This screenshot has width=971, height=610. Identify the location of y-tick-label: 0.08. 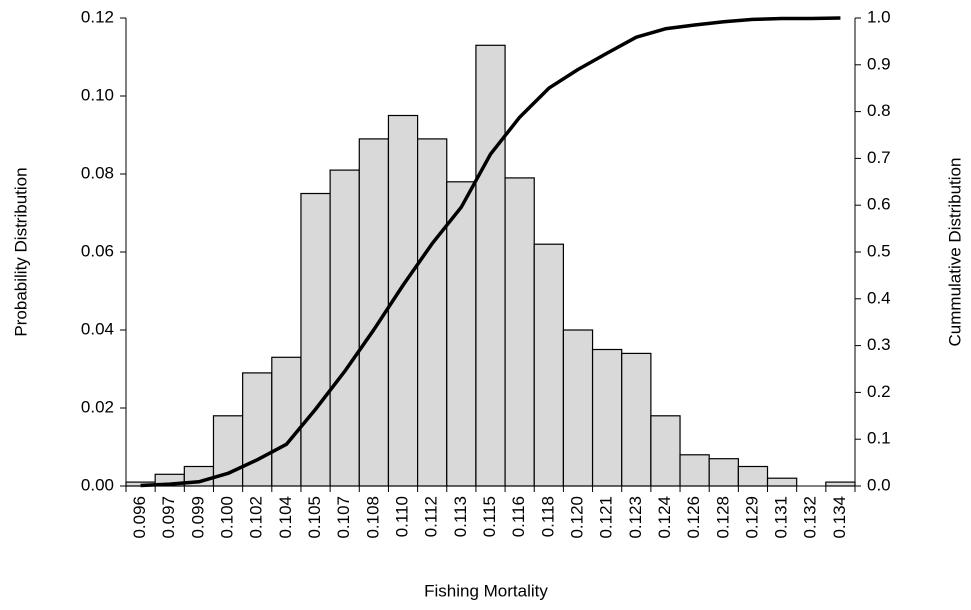
(97, 172).